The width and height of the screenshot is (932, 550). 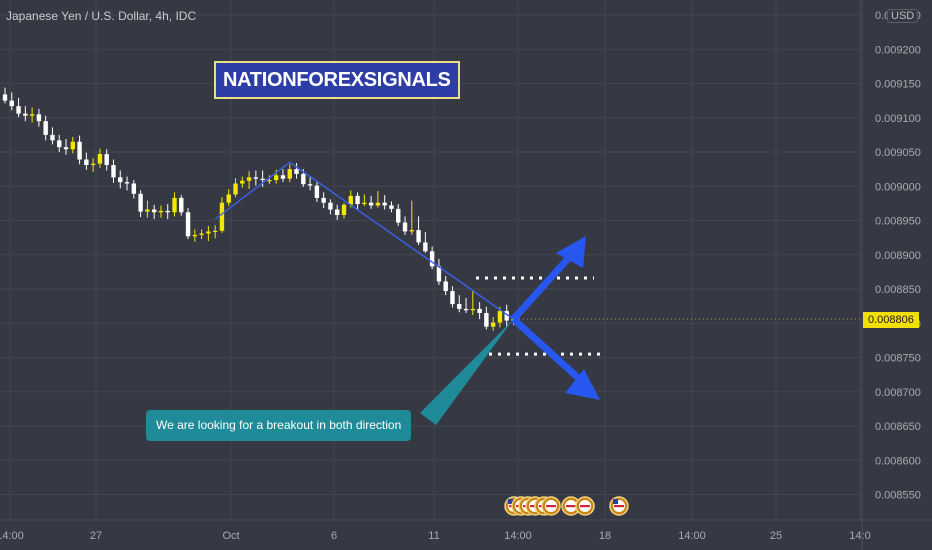 I want to click on trend-line, so click(x=364, y=240).